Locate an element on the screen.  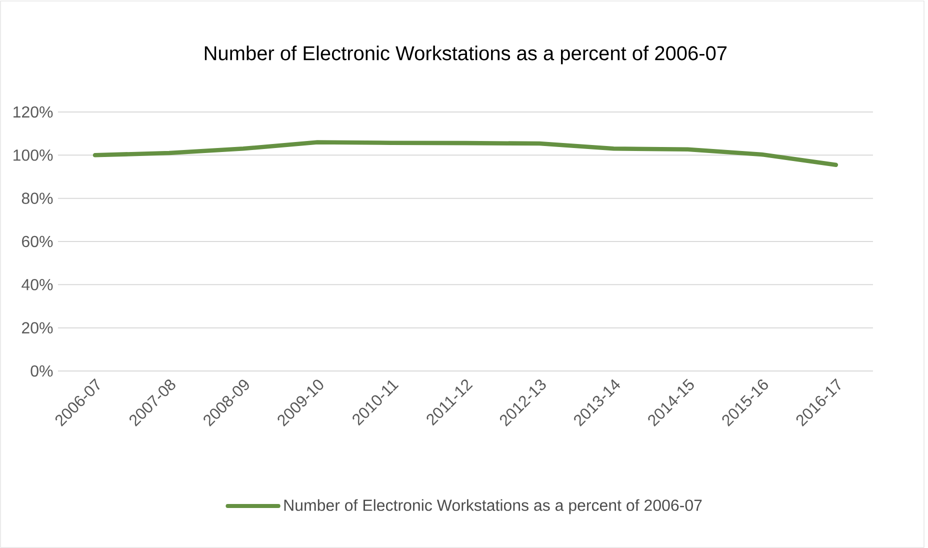
y-tick-label: 100% is located at coordinates (33, 155).